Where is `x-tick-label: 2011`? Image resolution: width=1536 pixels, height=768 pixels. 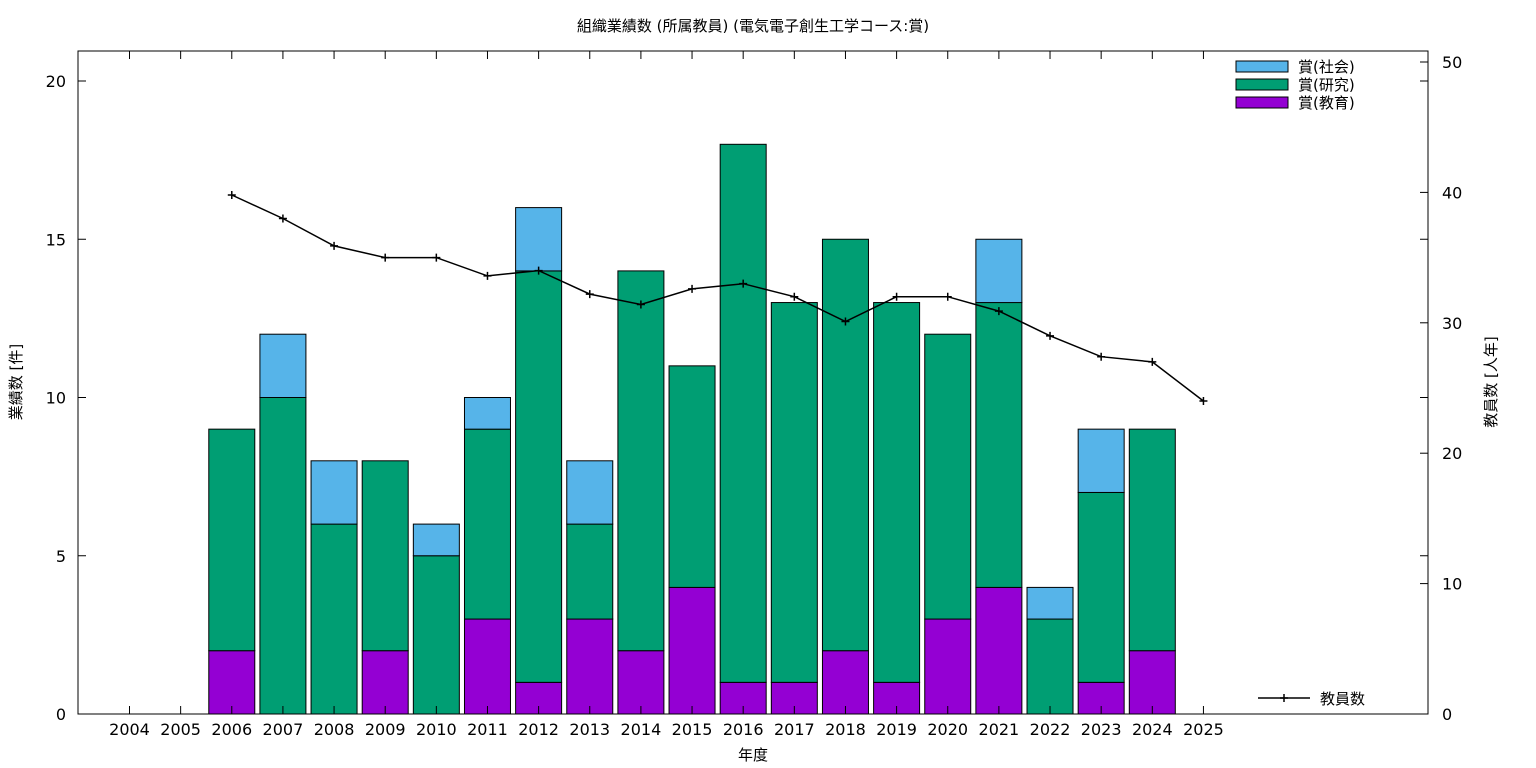 x-tick-label: 2011 is located at coordinates (487, 729).